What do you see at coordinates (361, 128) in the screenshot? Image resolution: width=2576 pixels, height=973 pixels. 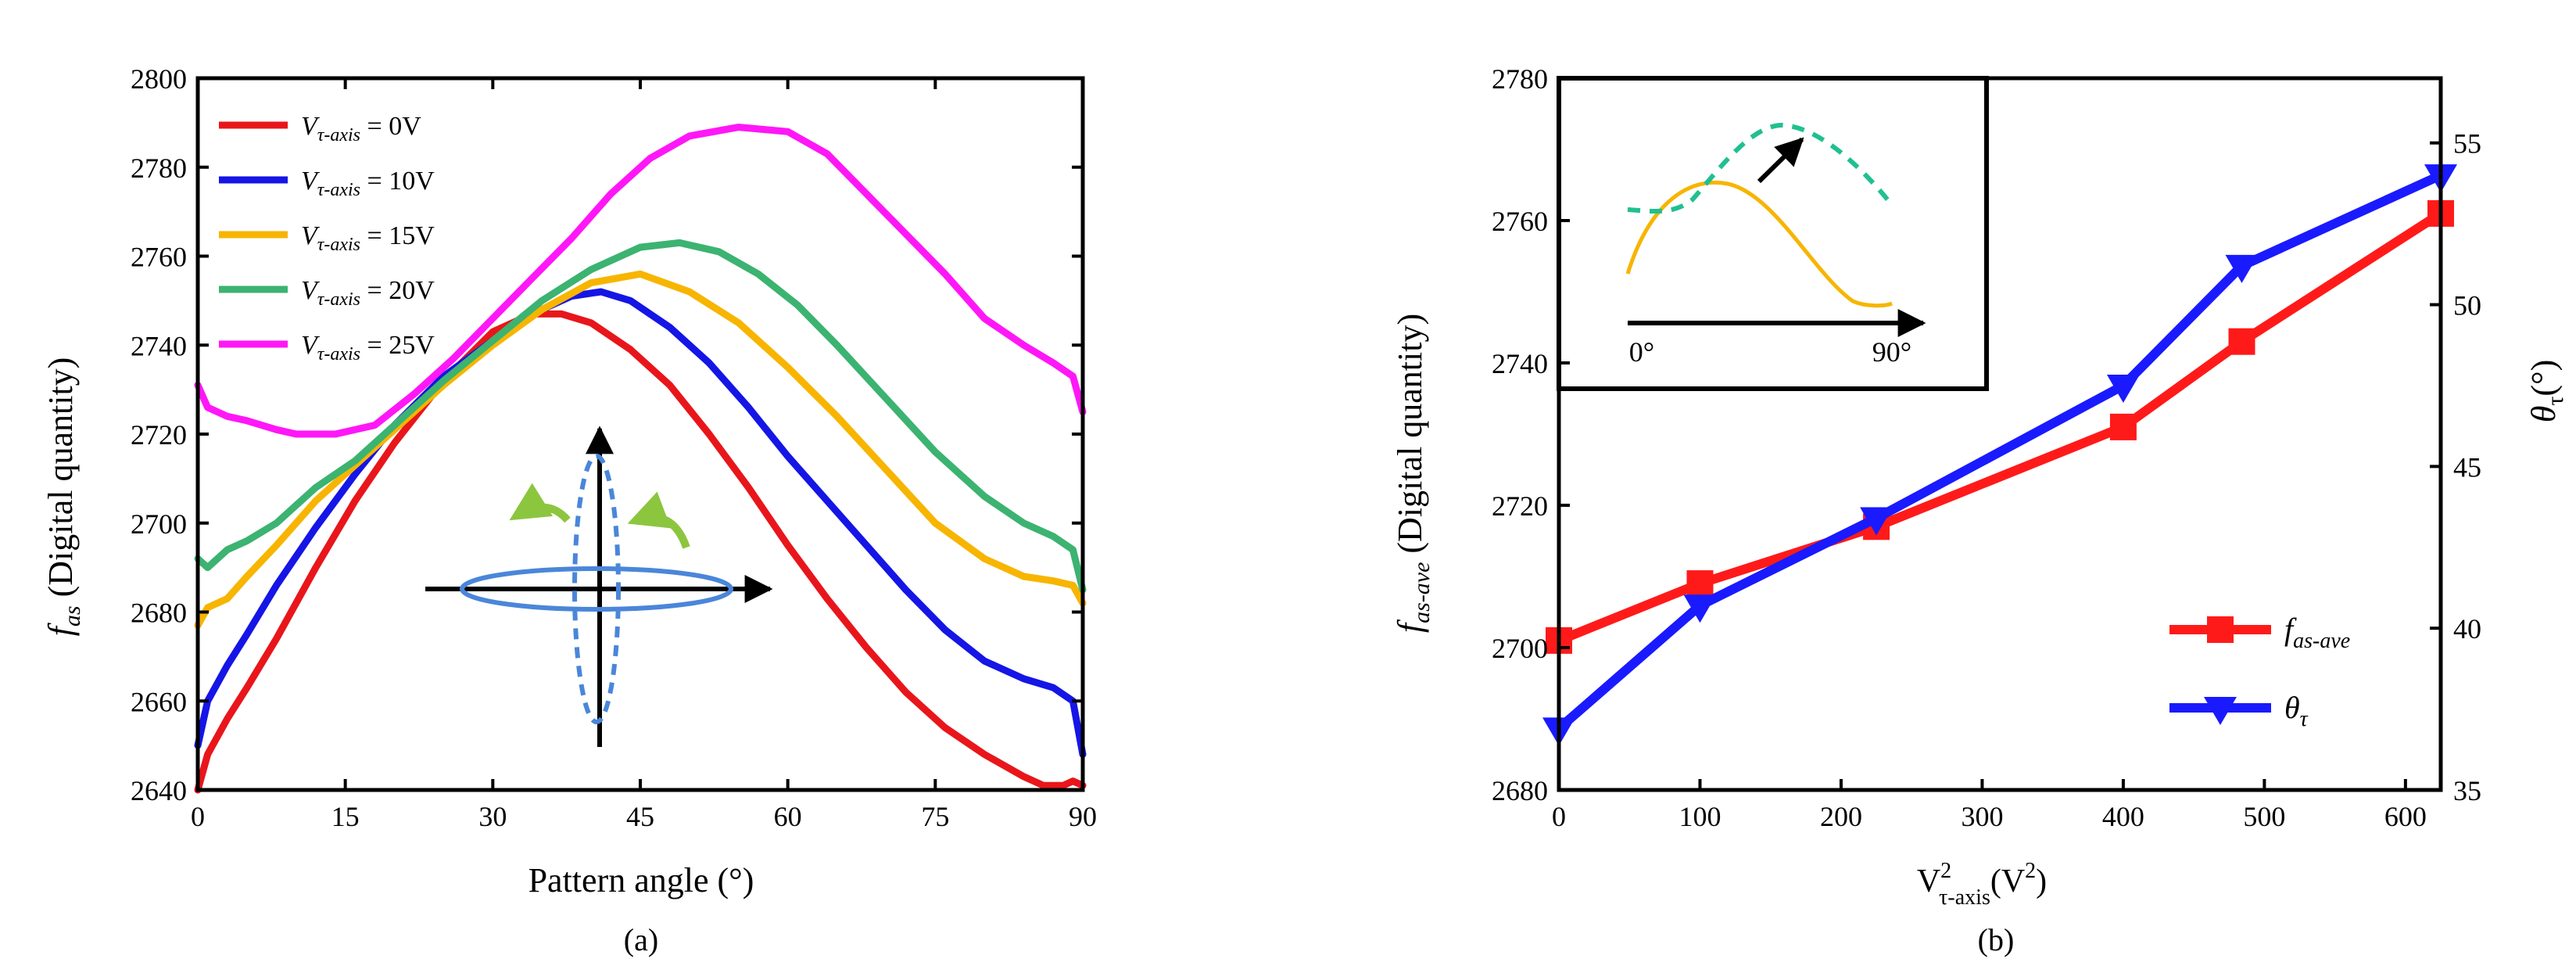 I see `panel-a-legend-label-0: Vτ-axis = 0V` at bounding box center [361, 128].